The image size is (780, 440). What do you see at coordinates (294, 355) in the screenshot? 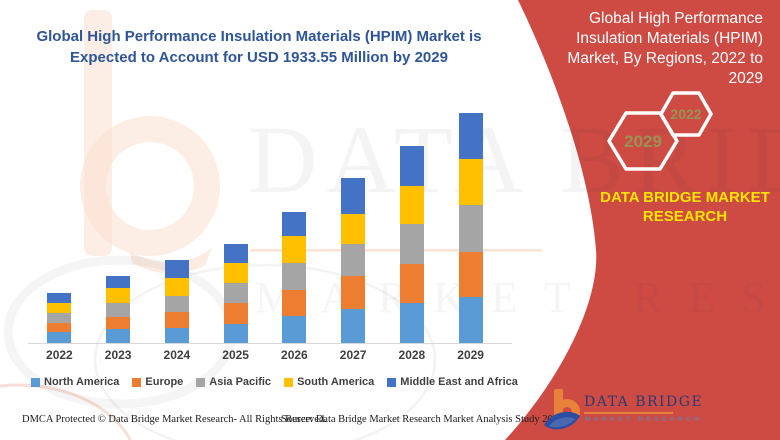
I see `x-axis-label-2026: 2026` at bounding box center [294, 355].